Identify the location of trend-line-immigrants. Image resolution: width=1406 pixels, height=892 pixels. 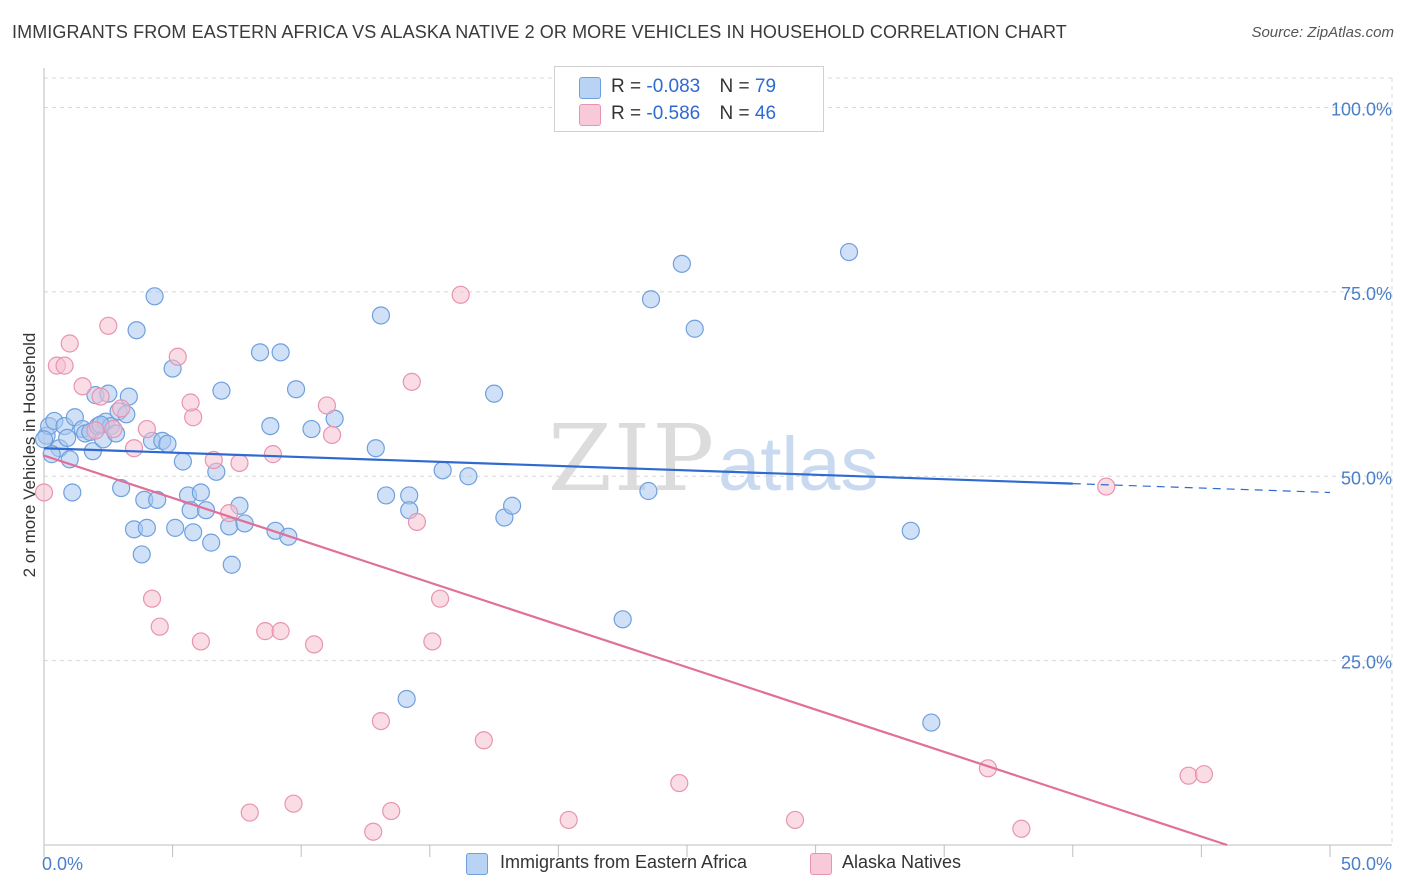
(558, 466).